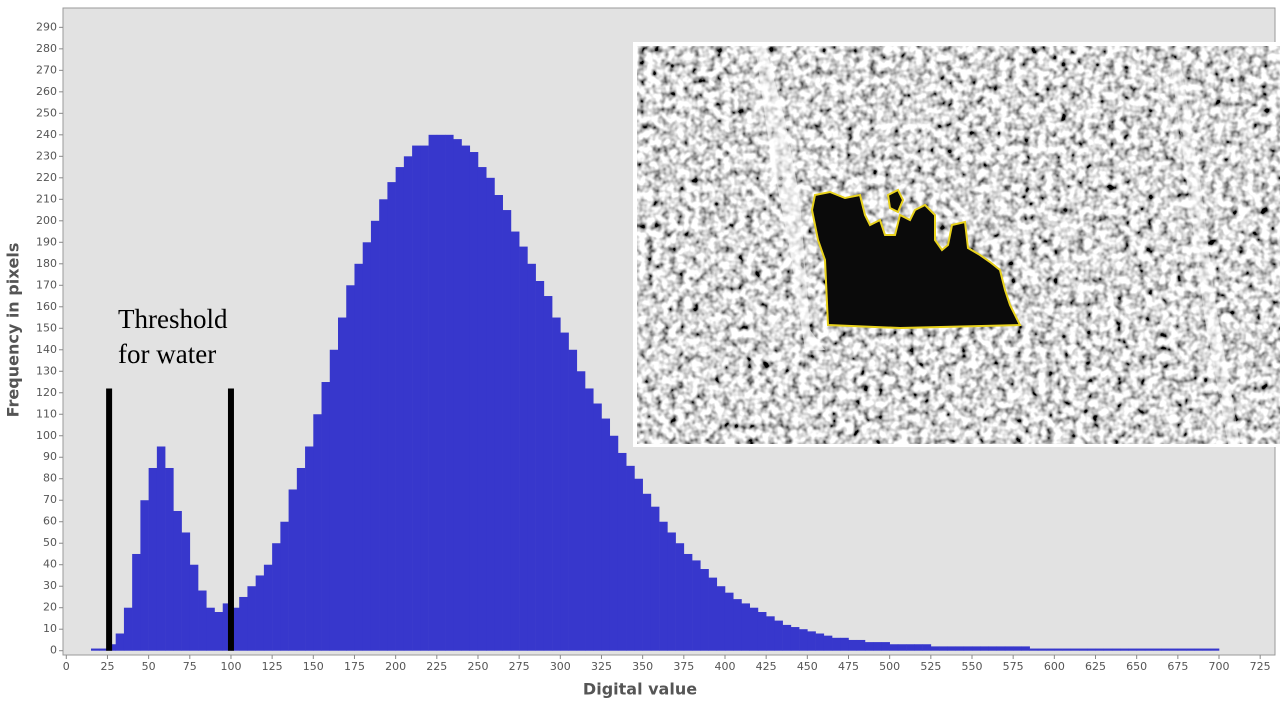  I want to click on x-axis-title: Digital value, so click(640, 689).